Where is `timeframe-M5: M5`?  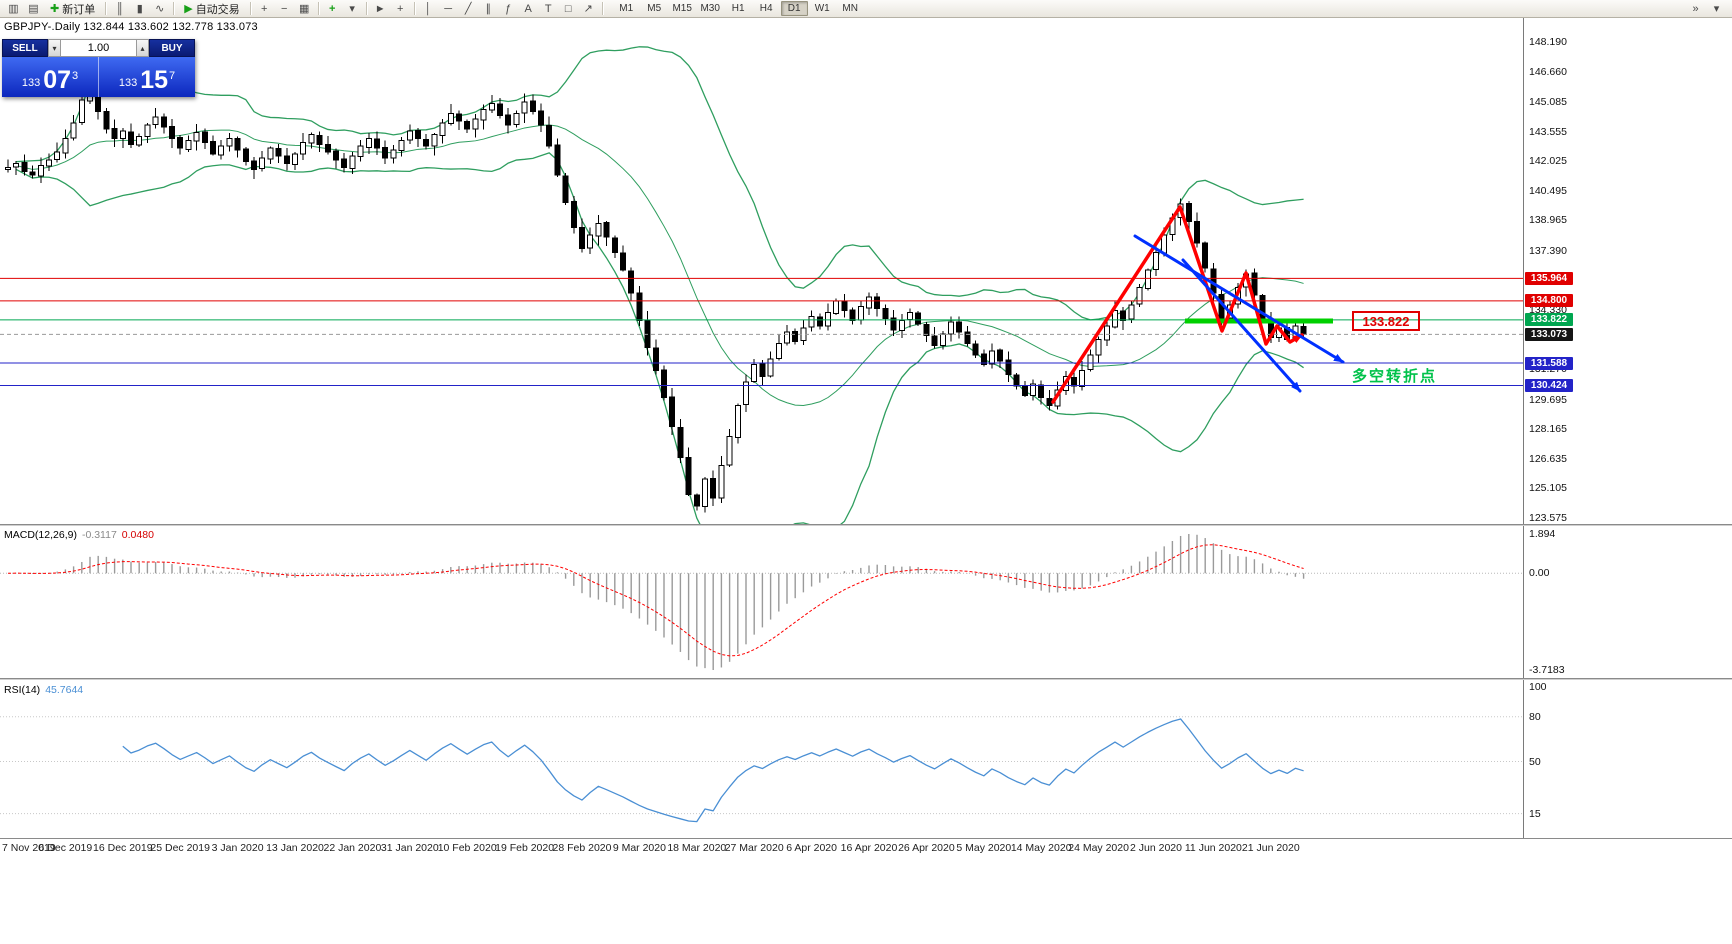
timeframe-M5: M5 is located at coordinates (654, 8).